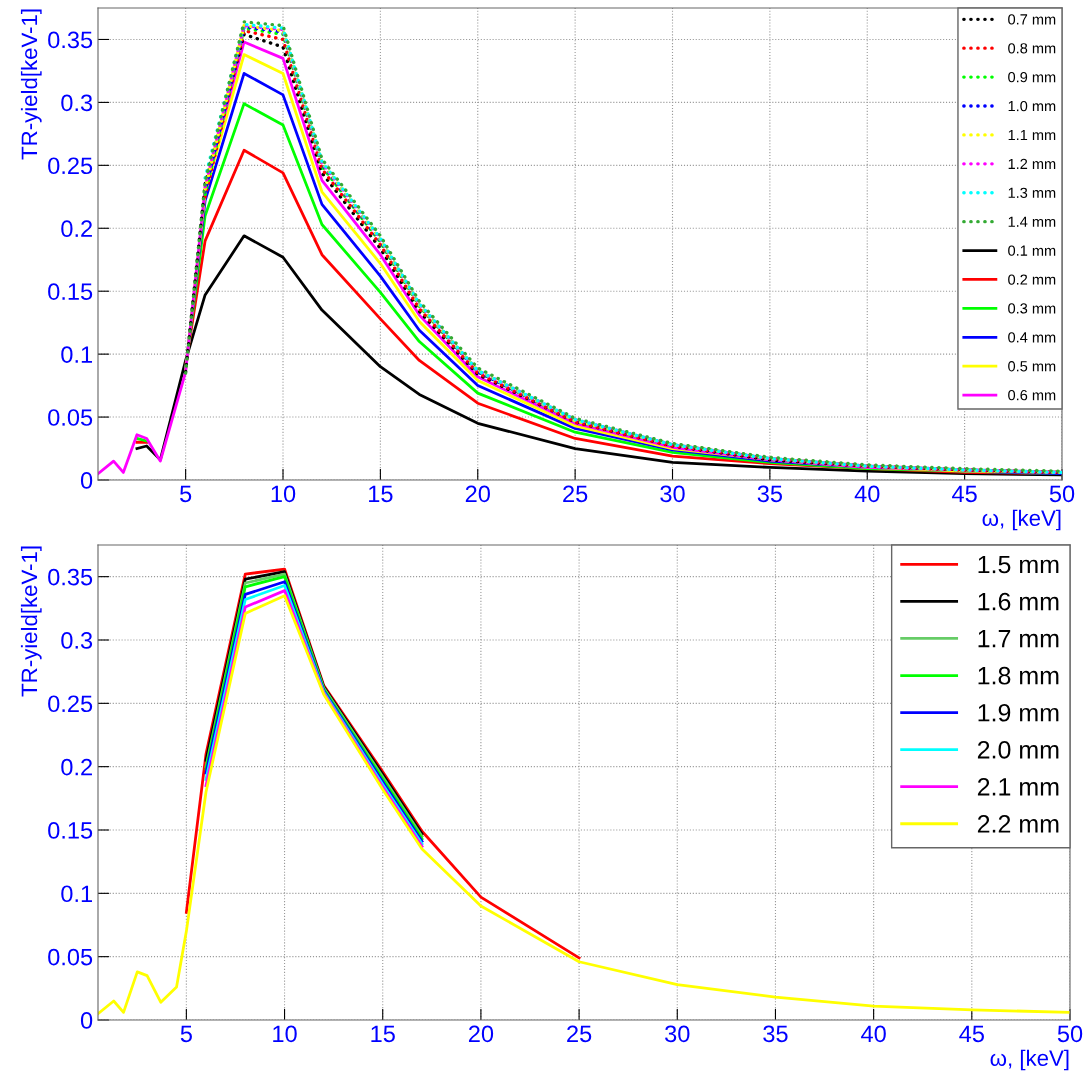  Describe the element at coordinates (1018, 675) in the screenshot. I see `legend-label: 1.8 mm` at that location.